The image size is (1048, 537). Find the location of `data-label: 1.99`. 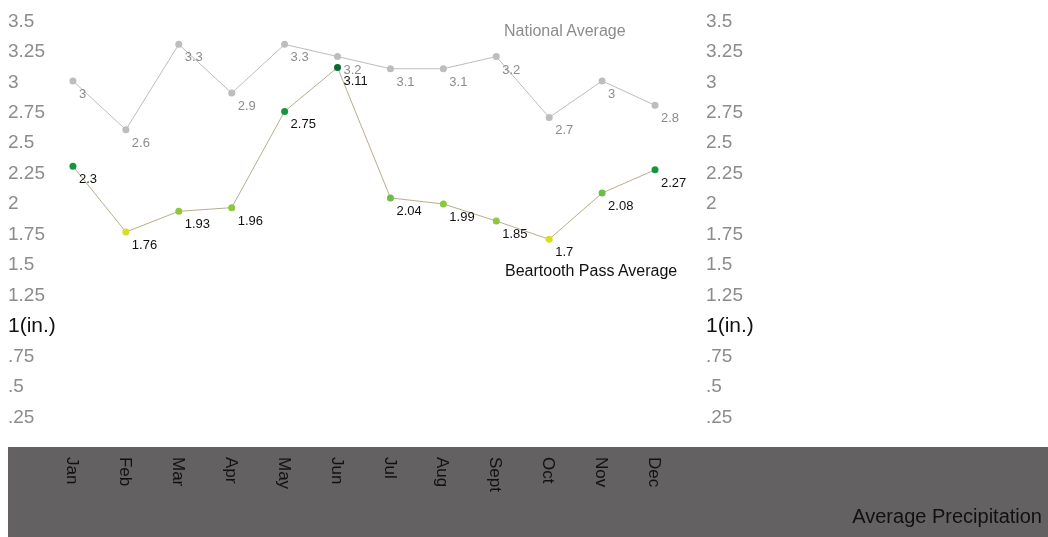

data-label: 1.99 is located at coordinates (462, 216).